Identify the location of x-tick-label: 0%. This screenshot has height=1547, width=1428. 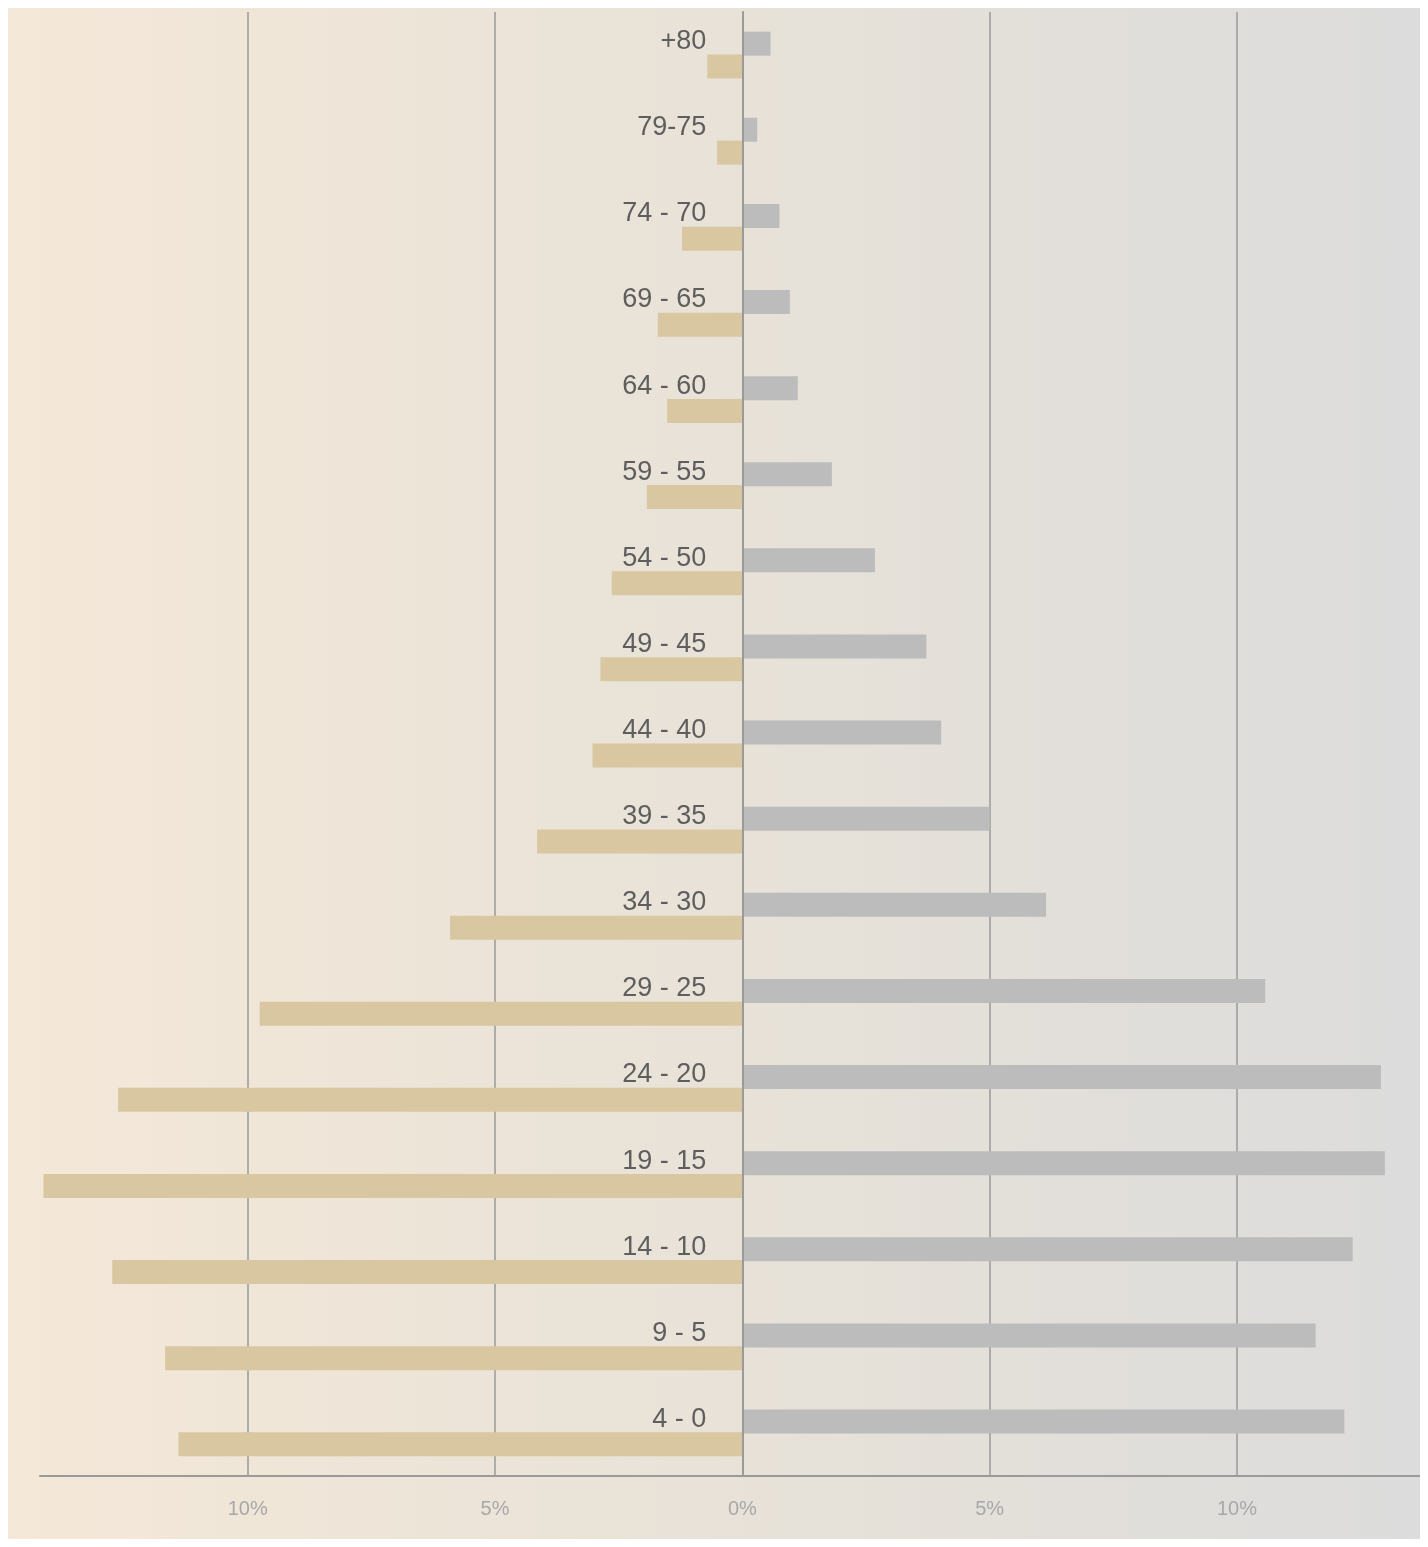
(742, 1508).